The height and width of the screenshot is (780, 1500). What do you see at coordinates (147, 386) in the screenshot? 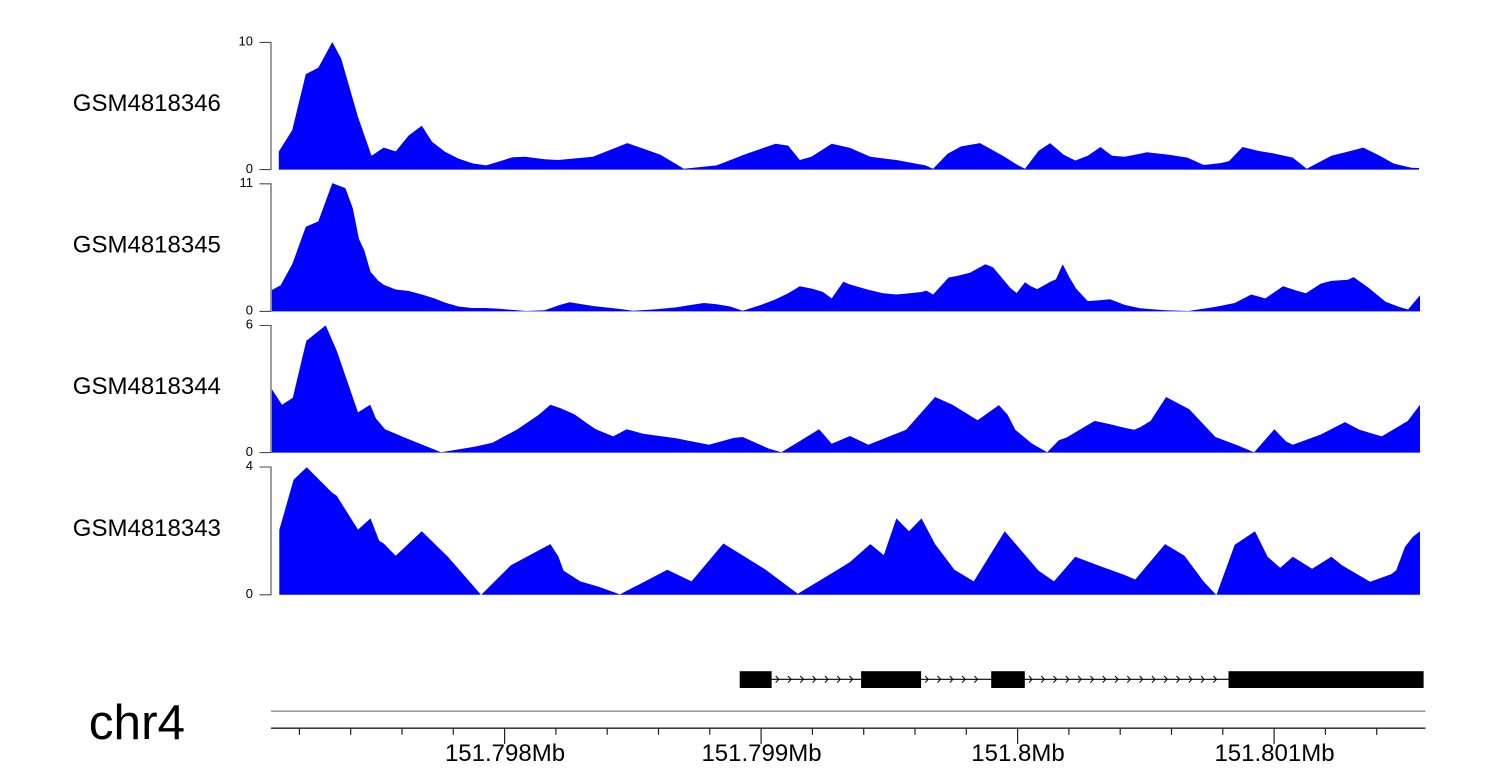
I see `svg-text: GSM4818344` at bounding box center [147, 386].